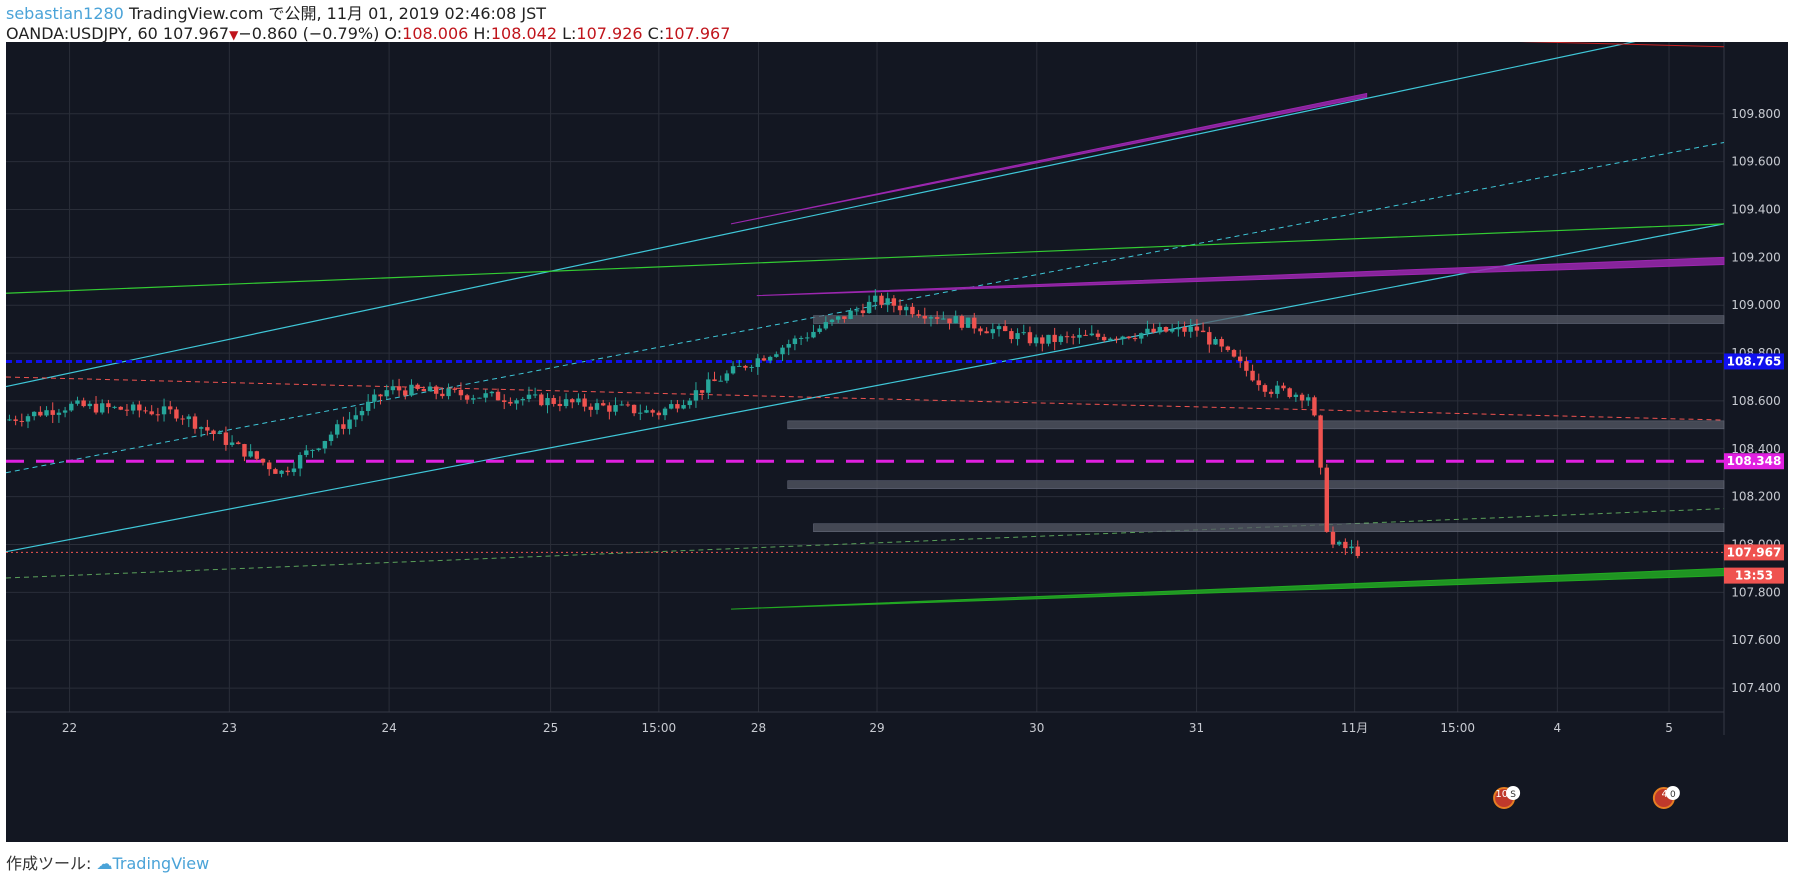 This screenshot has height=878, width=1794. What do you see at coordinates (65, 13) in the screenshot?
I see `author-link: sebastian1280` at bounding box center [65, 13].